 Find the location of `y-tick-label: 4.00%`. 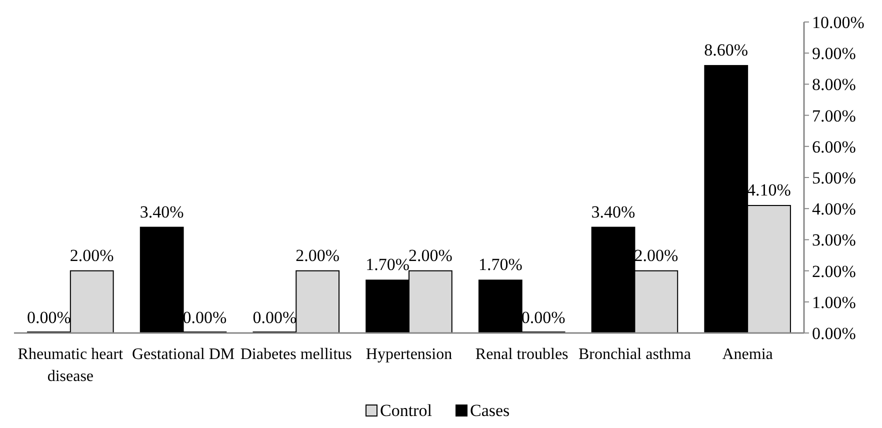

y-tick-label: 4.00% is located at coordinates (834, 209).